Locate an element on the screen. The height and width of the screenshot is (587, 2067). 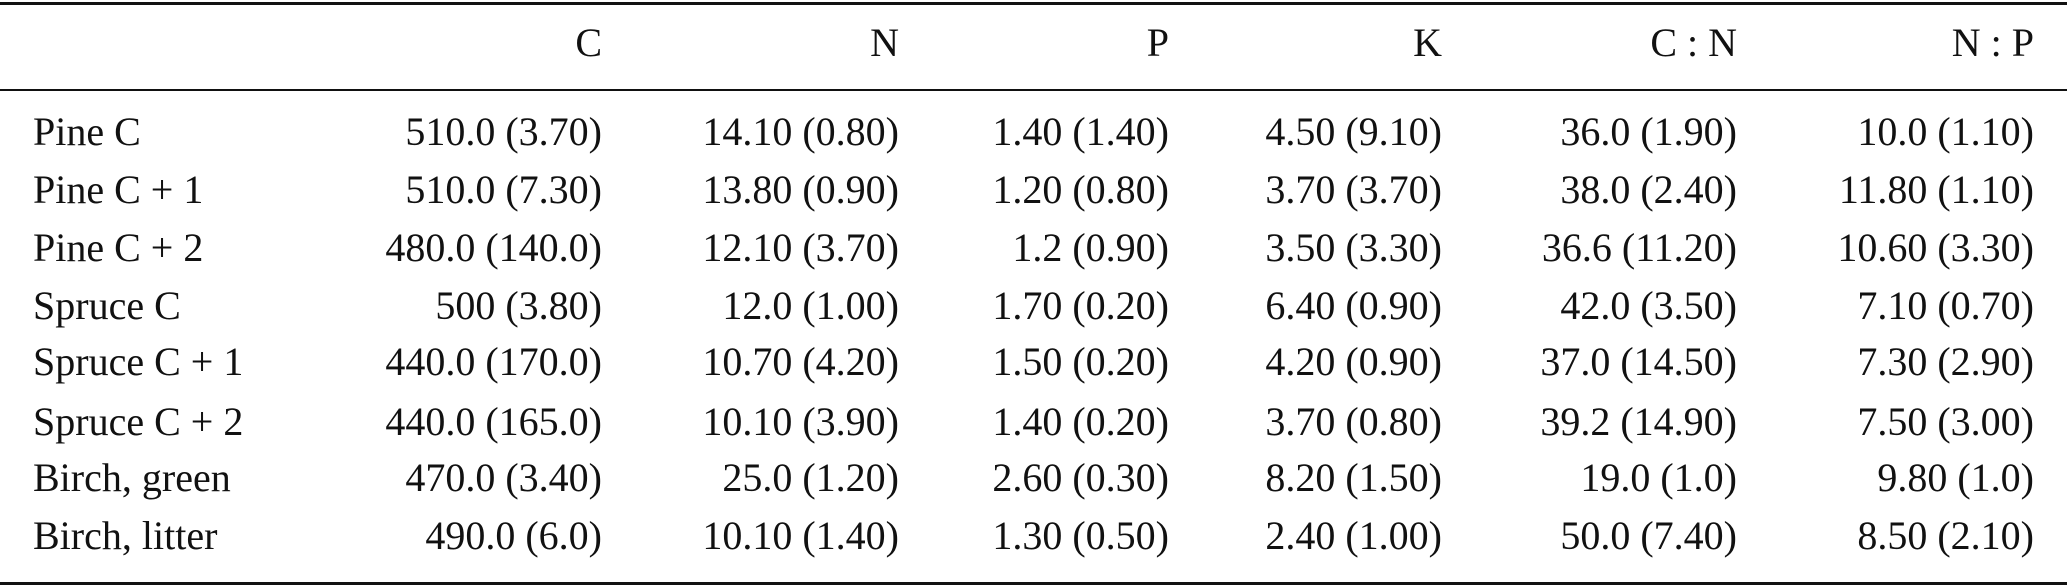
table-cell: 10.60 (3.30) is located at coordinates (1935, 247).